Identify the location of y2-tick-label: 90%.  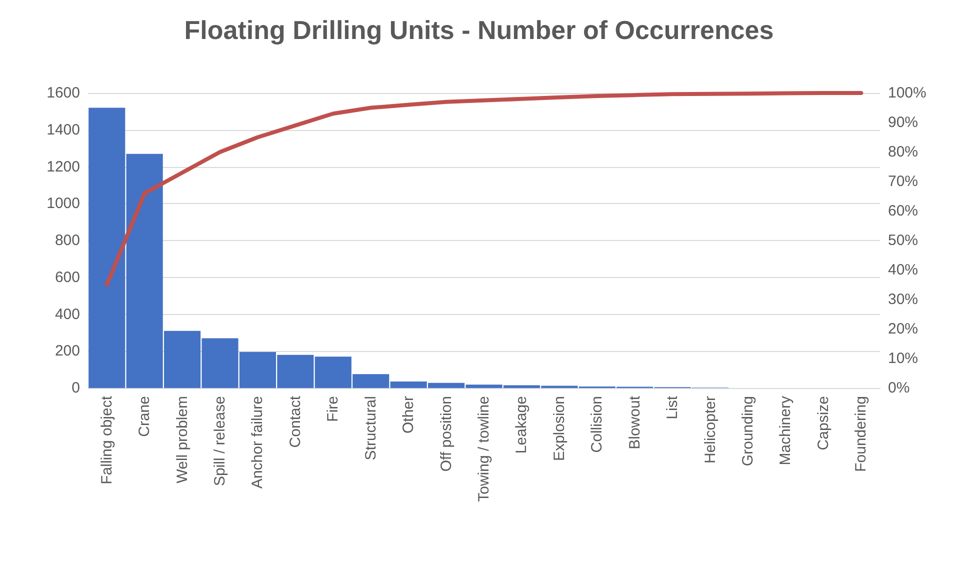
(903, 122).